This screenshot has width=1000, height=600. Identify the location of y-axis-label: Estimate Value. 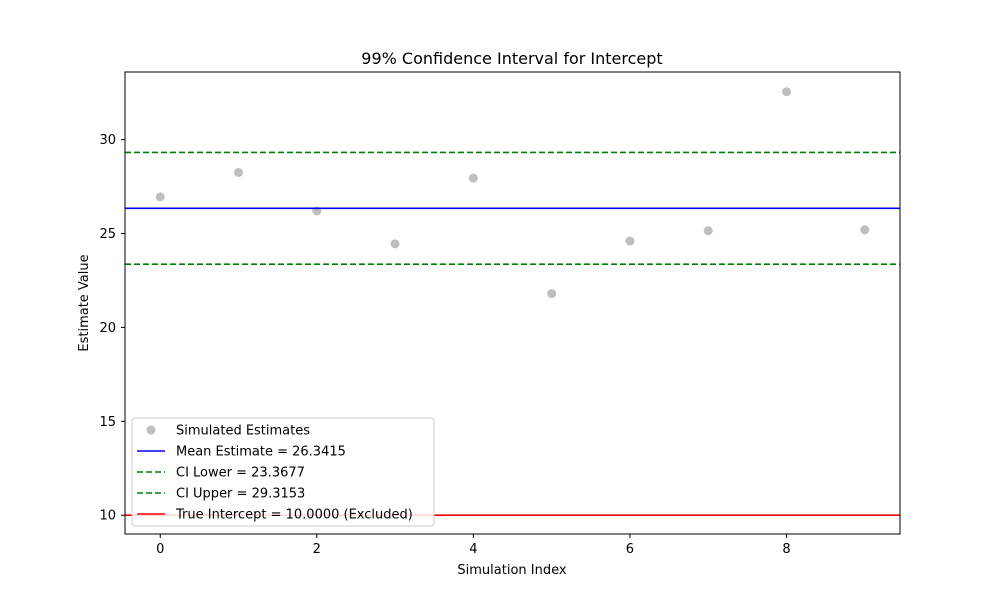
(84, 302).